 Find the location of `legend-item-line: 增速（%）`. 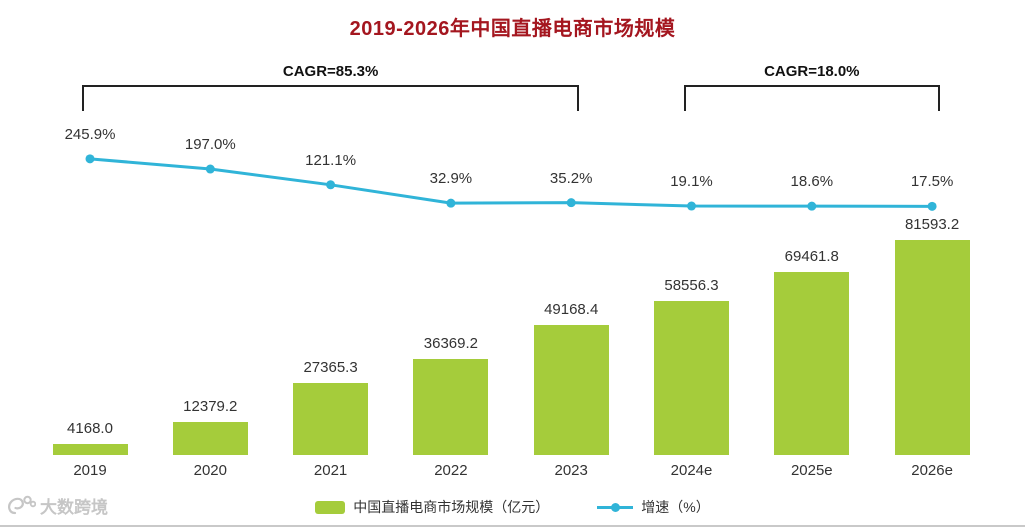

legend-item-line: 增速（%） is located at coordinates (653, 507).